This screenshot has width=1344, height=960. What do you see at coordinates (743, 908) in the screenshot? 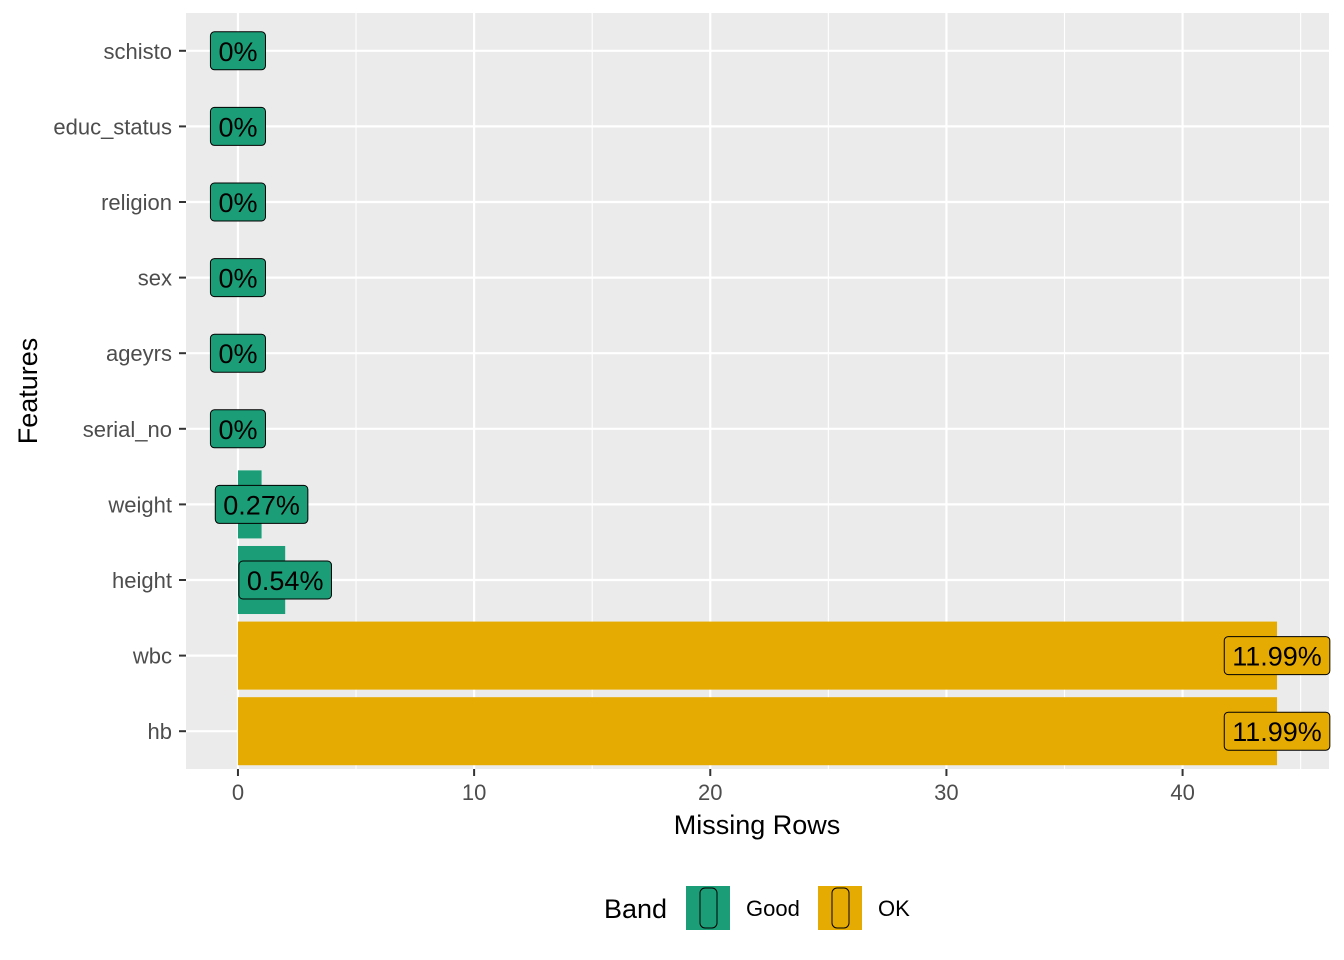
I see `legend-item-good: Good` at bounding box center [743, 908].